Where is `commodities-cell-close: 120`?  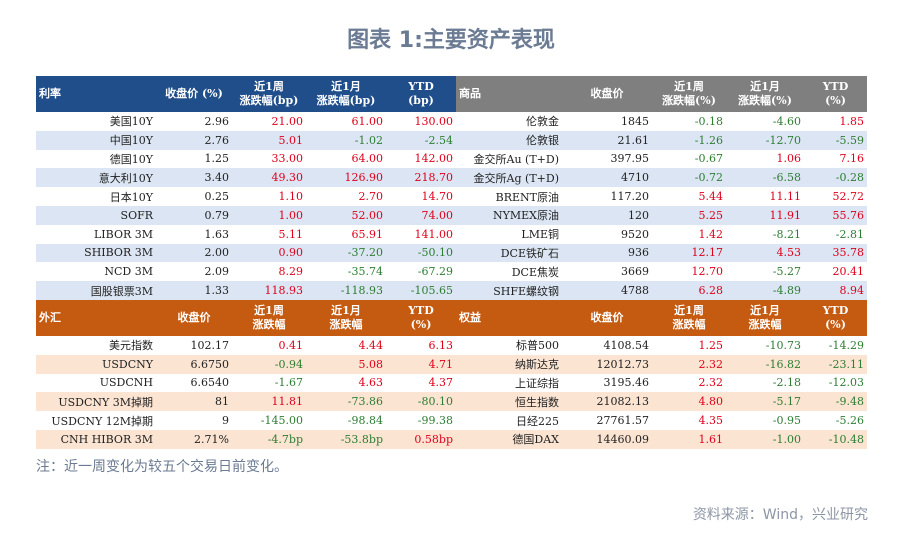
commodities-cell-close: 120 is located at coordinates (607, 215).